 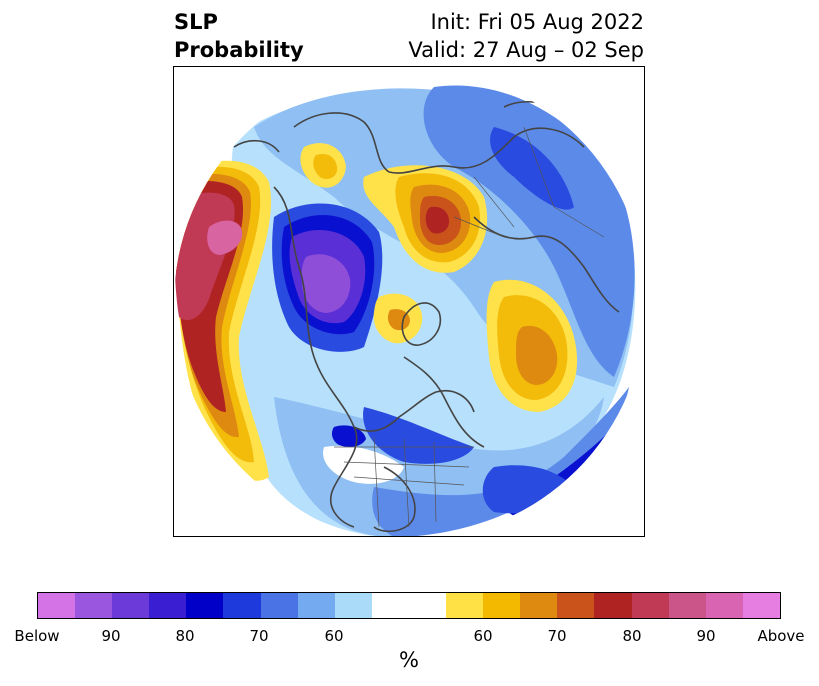 What do you see at coordinates (537, 355) in the screenshot?
I see `above-orange-atlantic` at bounding box center [537, 355].